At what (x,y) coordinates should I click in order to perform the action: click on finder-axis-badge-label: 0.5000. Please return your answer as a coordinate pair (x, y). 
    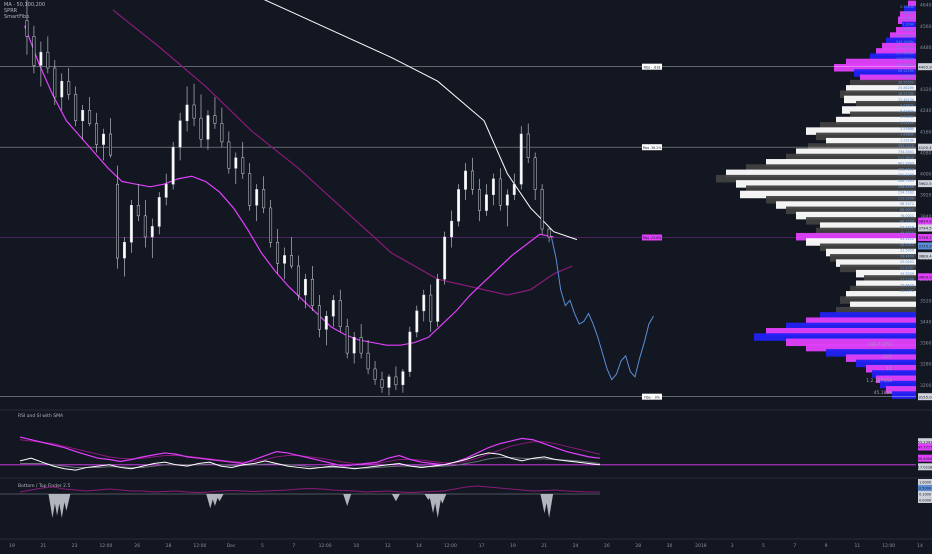
    Looking at the image, I should click on (925, 488).